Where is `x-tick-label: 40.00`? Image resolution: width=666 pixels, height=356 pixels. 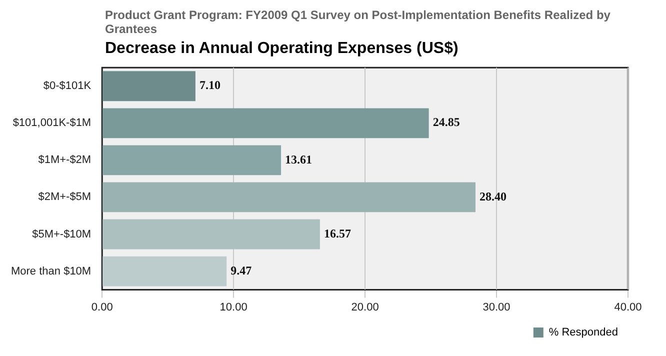 x-tick-label: 40.00 is located at coordinates (628, 307).